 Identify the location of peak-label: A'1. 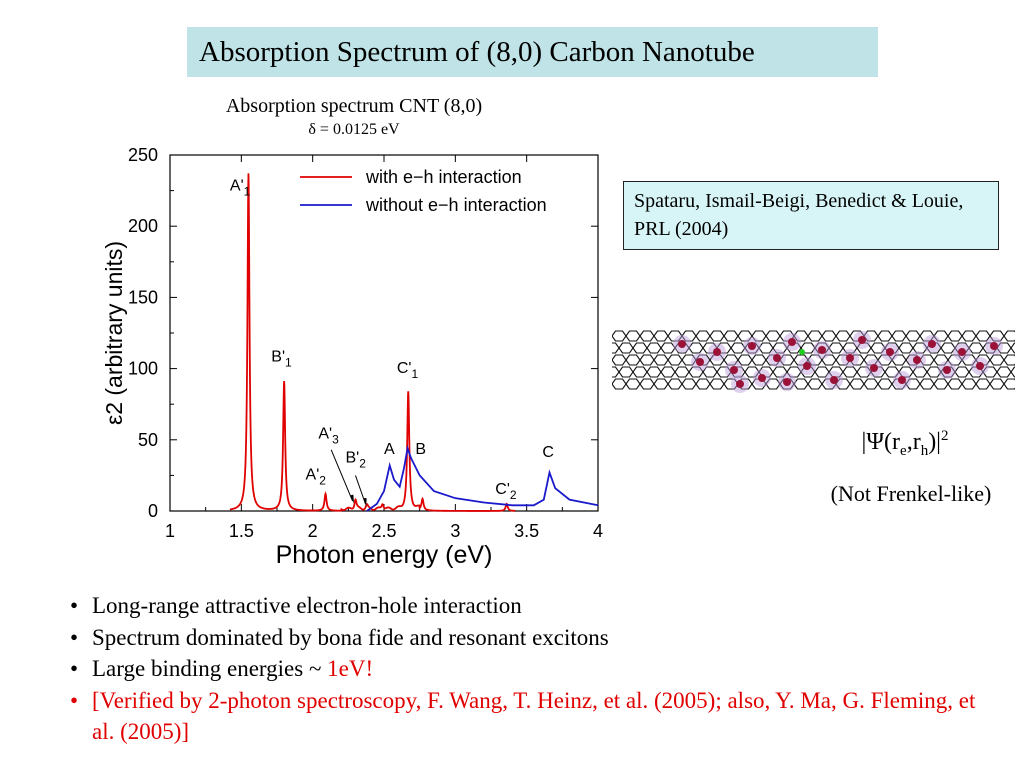
(240, 188).